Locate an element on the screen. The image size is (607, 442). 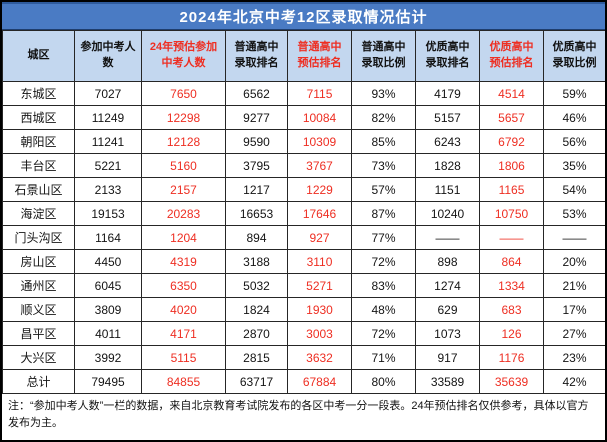
value-cell: 6350 is located at coordinates (183, 285).